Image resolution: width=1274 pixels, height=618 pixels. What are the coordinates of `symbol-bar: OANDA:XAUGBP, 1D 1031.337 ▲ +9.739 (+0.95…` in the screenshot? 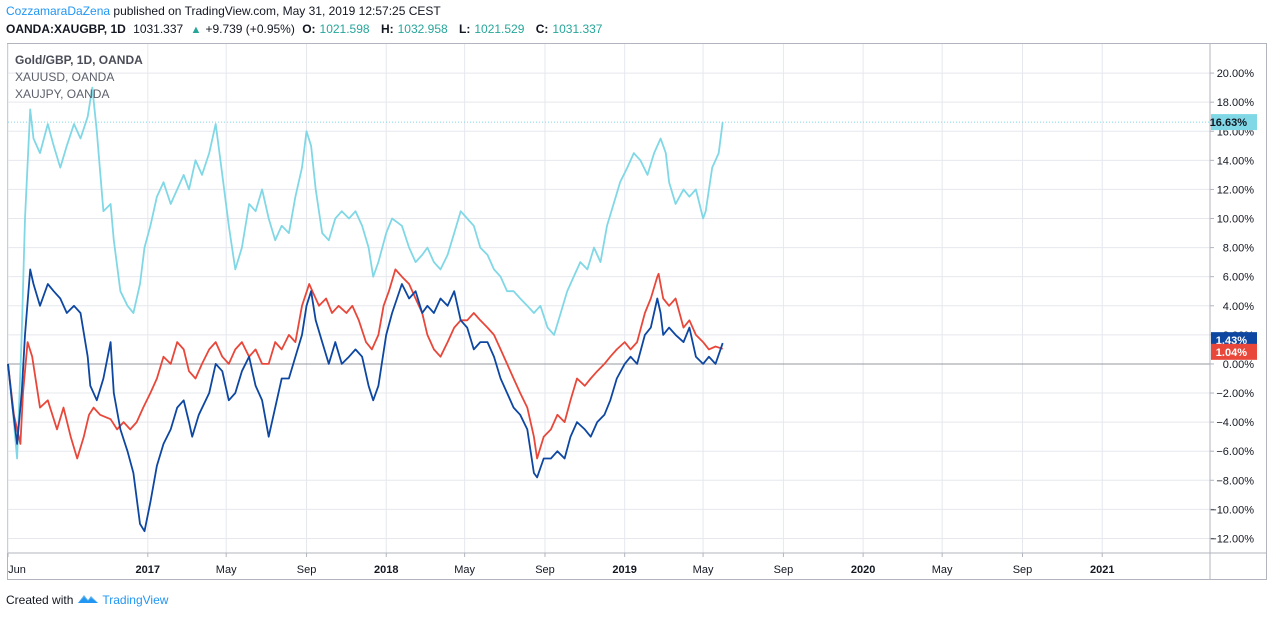 It's located at (308, 29).